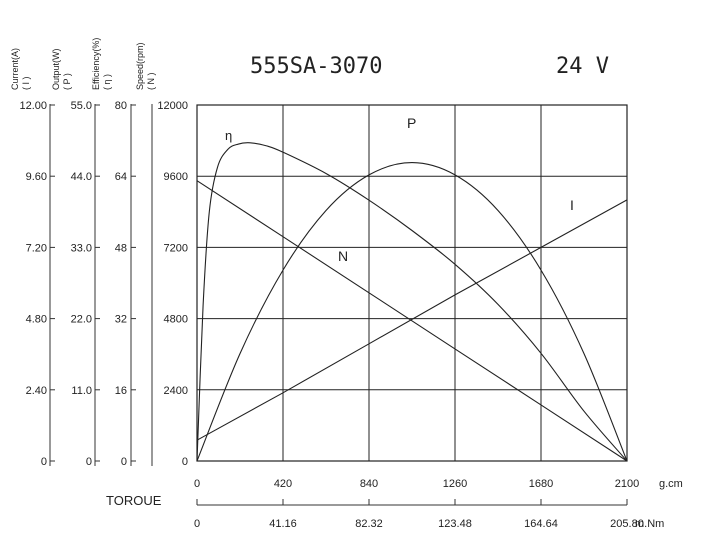  Describe the element at coordinates (197, 484) in the screenshot. I see `x-tick-label: 0` at that location.